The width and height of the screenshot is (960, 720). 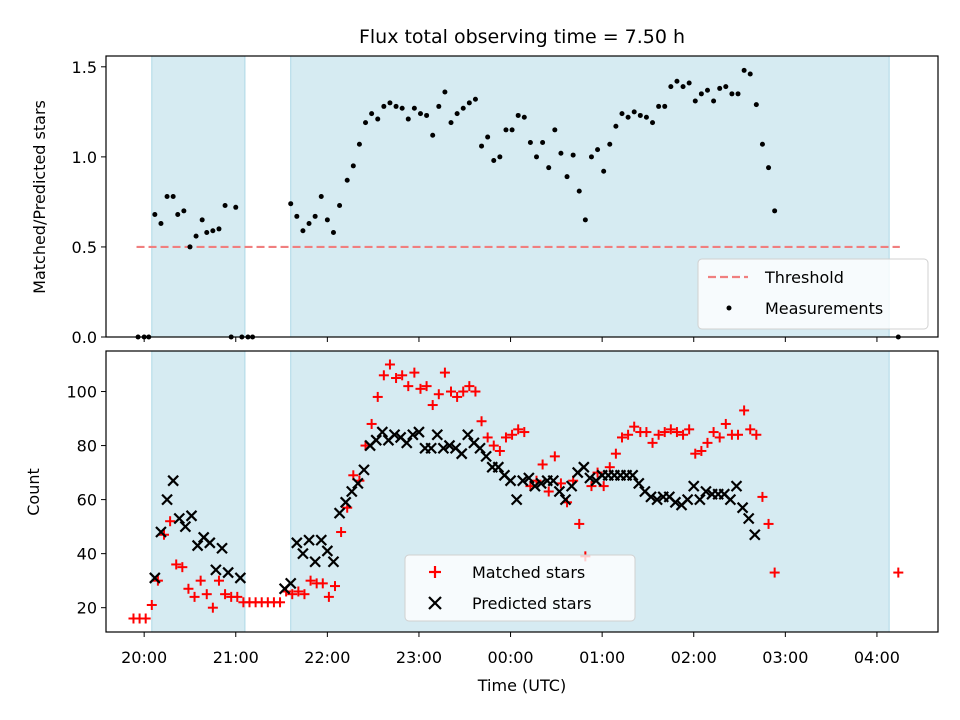 I want to click on x-tick-label: 21:00, so click(x=236, y=657).